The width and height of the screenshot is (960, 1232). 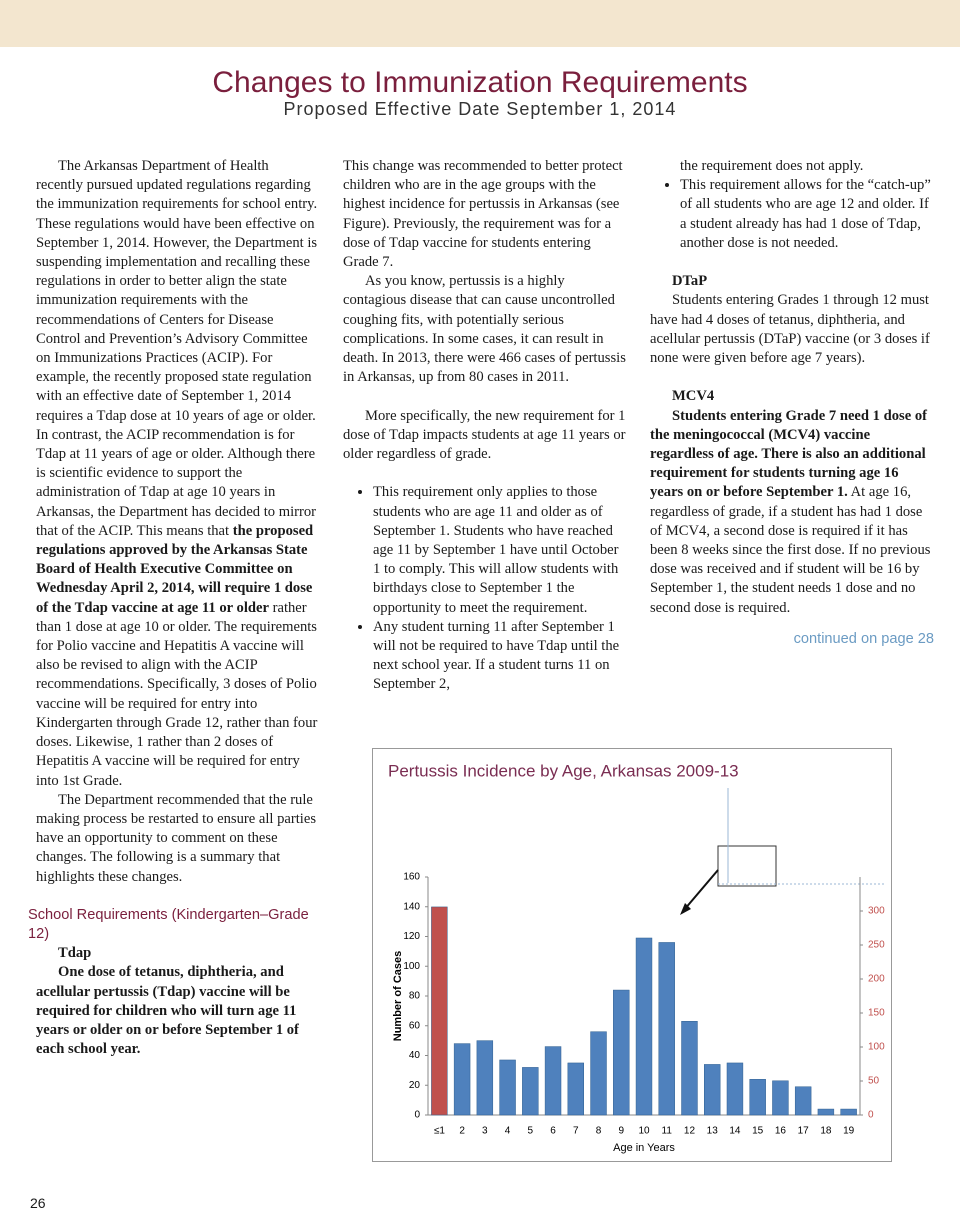 I want to click on subheading: MCV4, so click(x=792, y=396).